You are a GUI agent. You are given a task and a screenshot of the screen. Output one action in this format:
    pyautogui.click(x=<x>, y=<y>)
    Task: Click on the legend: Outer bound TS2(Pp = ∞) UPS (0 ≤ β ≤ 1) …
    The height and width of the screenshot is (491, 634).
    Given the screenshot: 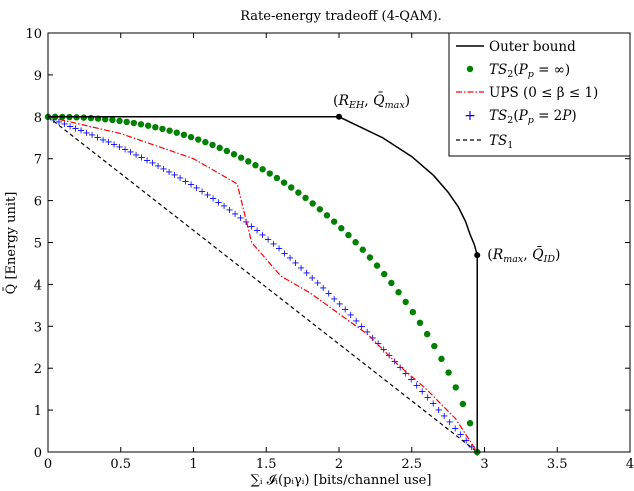 What is the action you would take?
    pyautogui.click(x=539, y=94)
    